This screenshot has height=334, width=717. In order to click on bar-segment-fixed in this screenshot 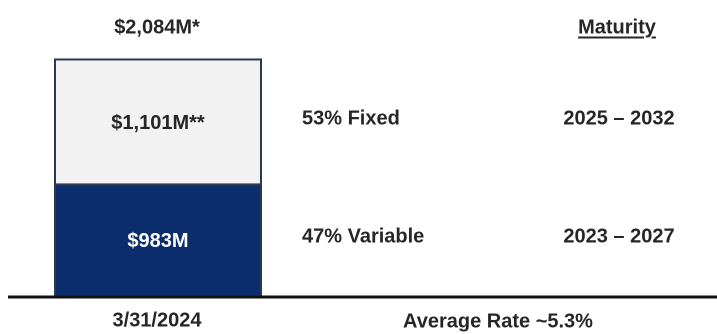, I will do `click(158, 122)`.